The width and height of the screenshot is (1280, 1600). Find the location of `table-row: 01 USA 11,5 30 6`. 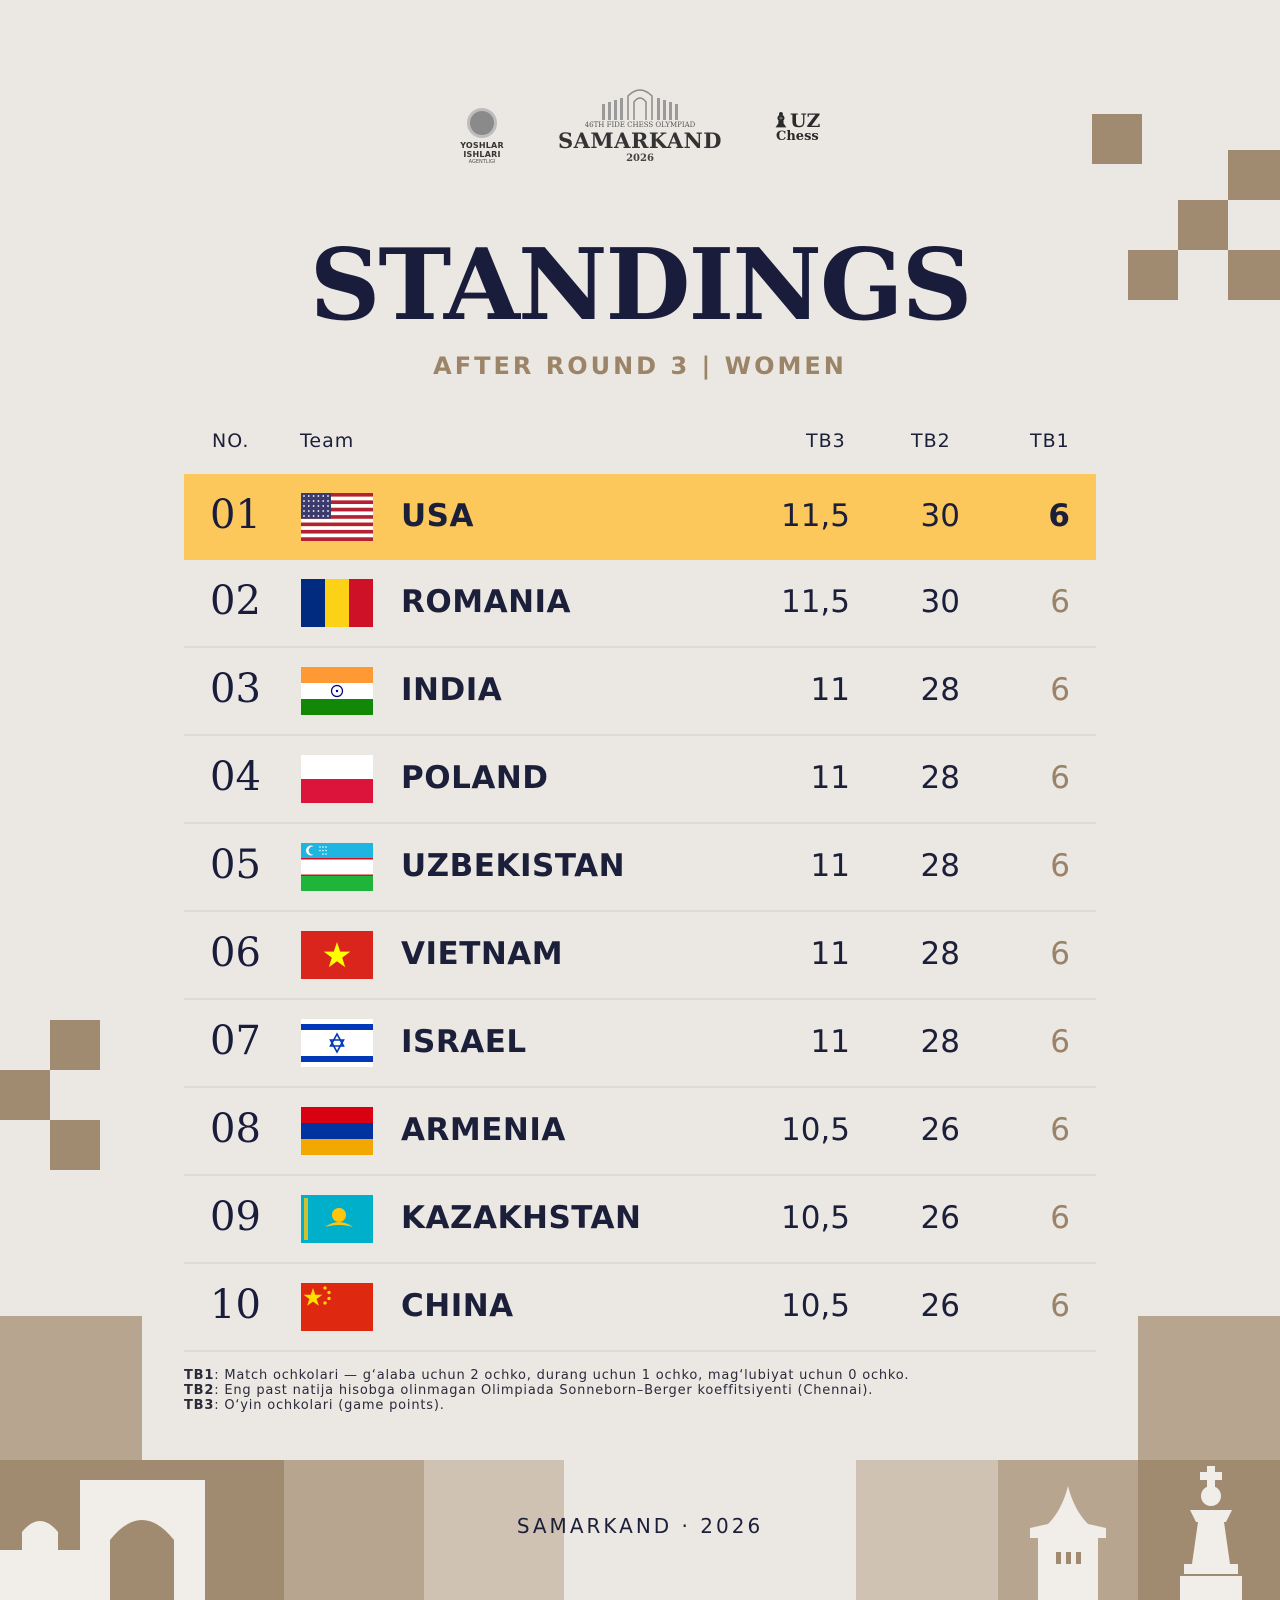

table-row: 01 USA 11,5 30 6 is located at coordinates (640, 517).